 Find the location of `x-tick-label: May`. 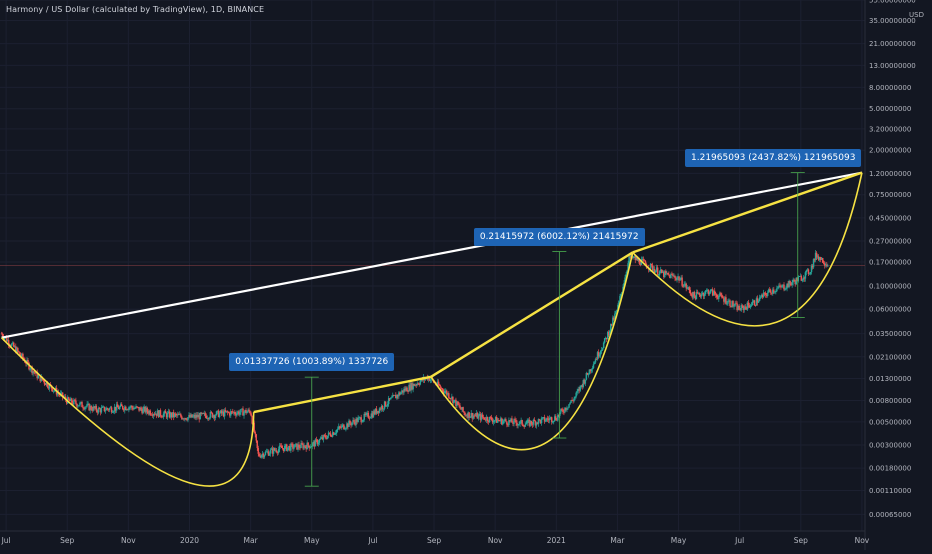

x-tick-label: May is located at coordinates (679, 540).